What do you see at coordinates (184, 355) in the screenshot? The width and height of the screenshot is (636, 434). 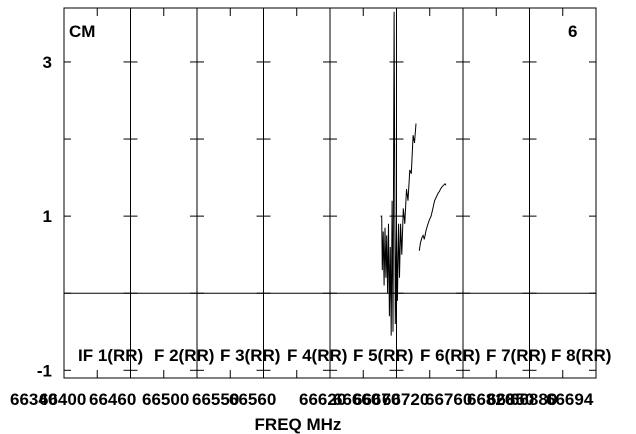 I see `if-band-label: F 2(RR)` at bounding box center [184, 355].